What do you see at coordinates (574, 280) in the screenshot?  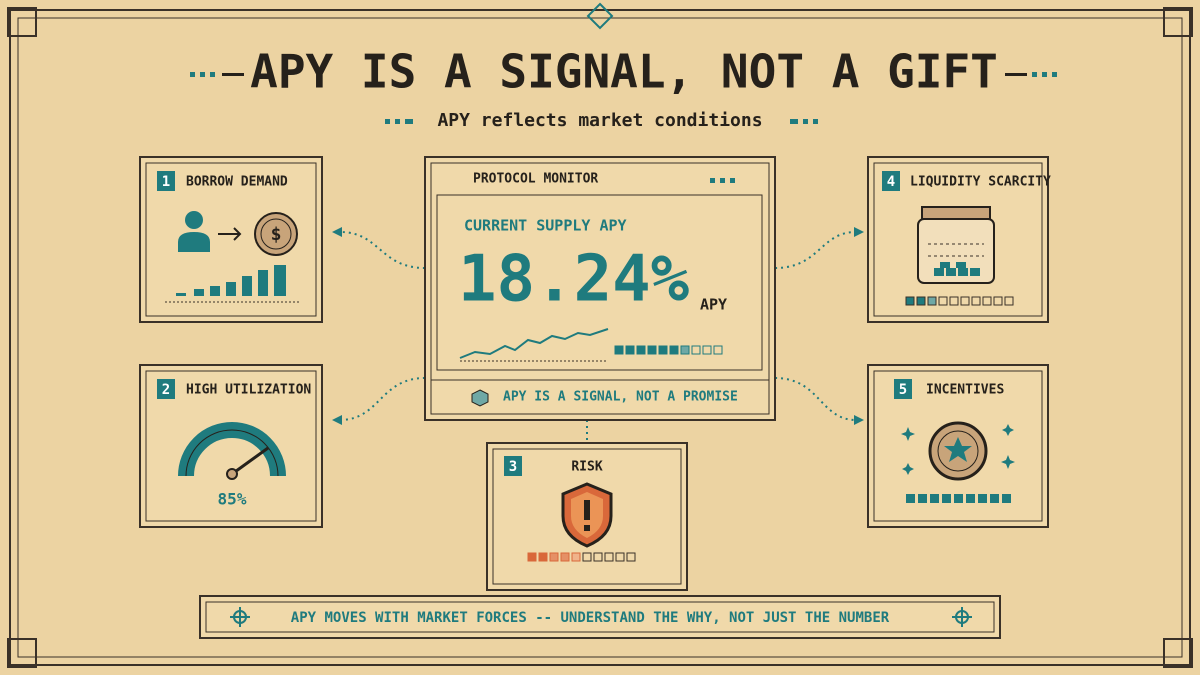 I see `apy-value: 18.24%` at bounding box center [574, 280].